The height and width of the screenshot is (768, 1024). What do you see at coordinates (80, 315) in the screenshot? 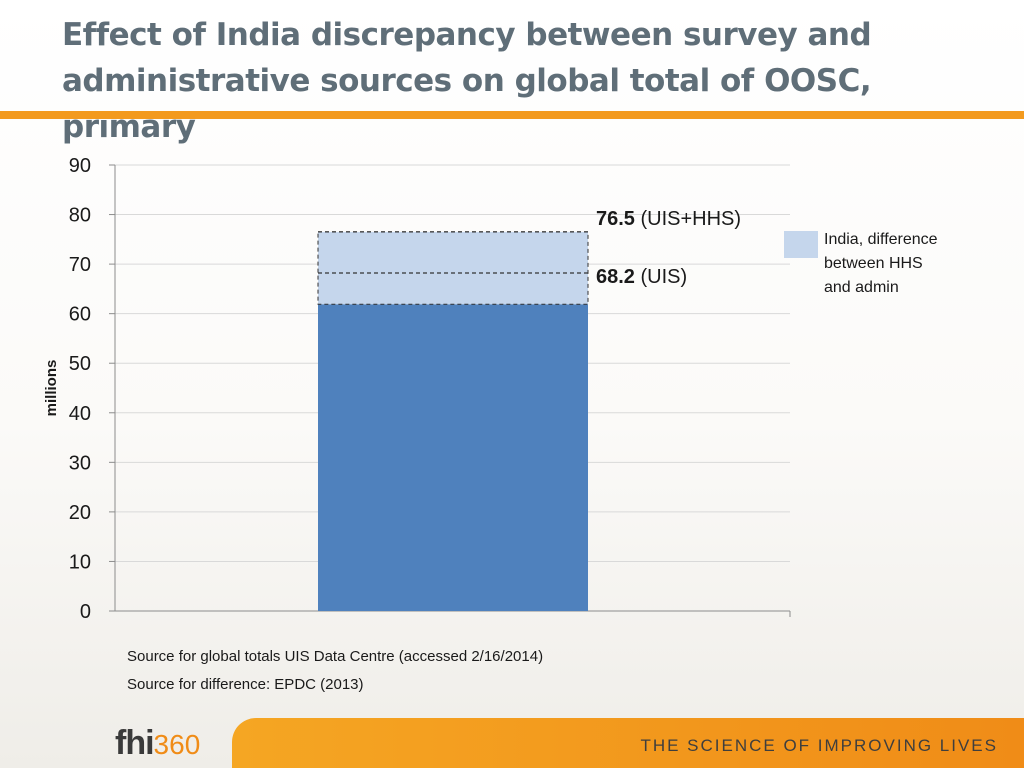
I see `y-tick-label: 60` at bounding box center [80, 315].